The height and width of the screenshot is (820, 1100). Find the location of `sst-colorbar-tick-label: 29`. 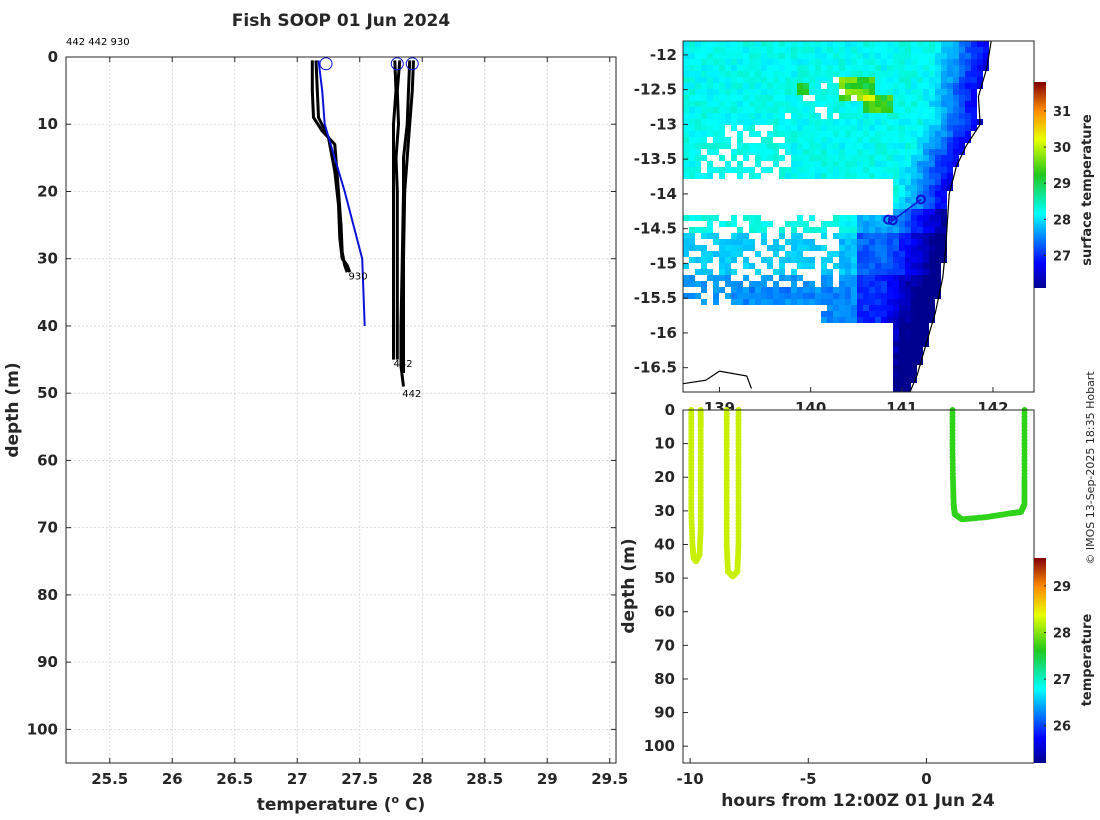

sst-colorbar-tick-label: 29 is located at coordinates (1062, 184).